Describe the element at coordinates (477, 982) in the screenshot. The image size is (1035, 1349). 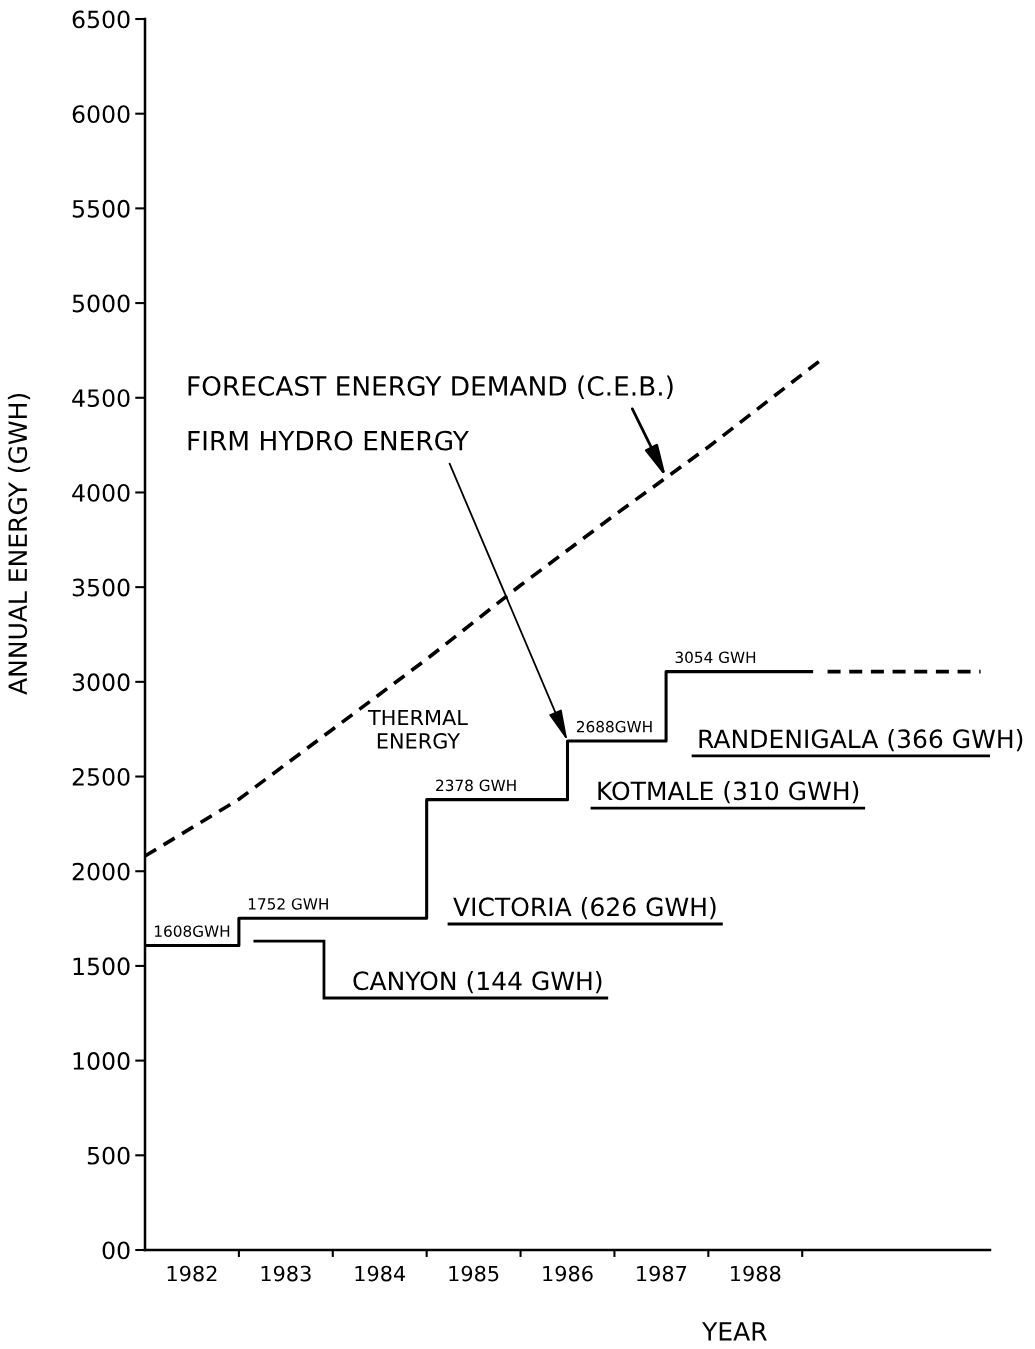
I see `annotation: CANYON (144 GWH)` at that location.